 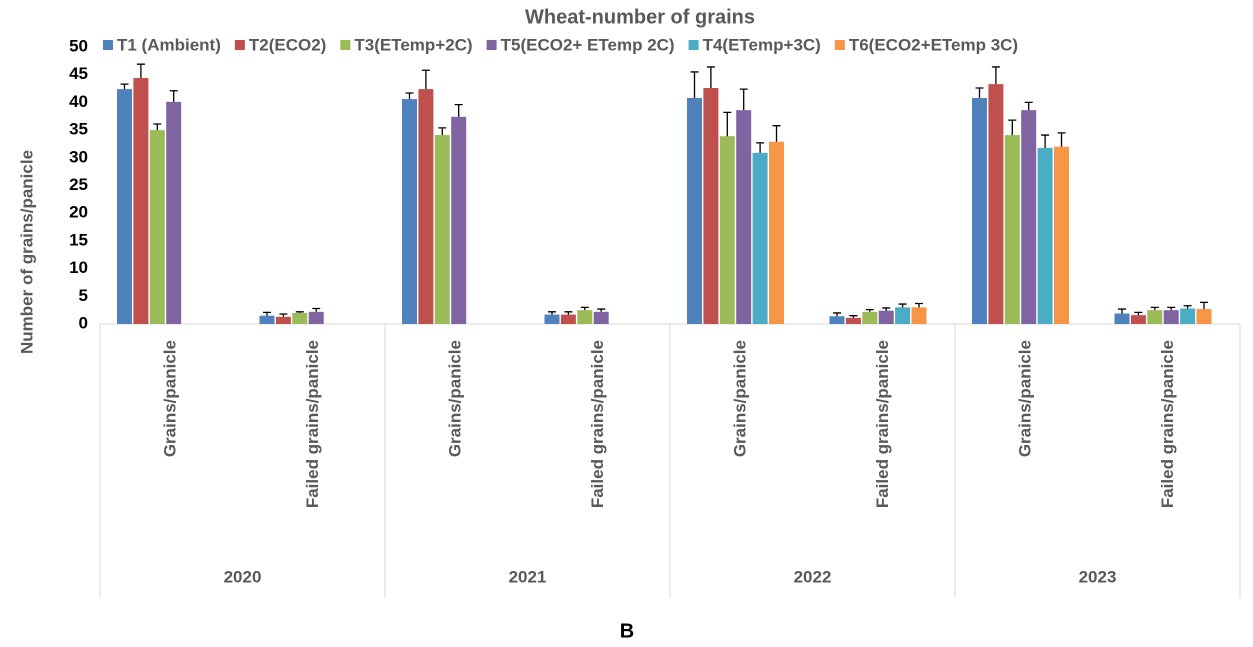 What do you see at coordinates (78, 73) in the screenshot?
I see `y-tick-label: 45` at bounding box center [78, 73].